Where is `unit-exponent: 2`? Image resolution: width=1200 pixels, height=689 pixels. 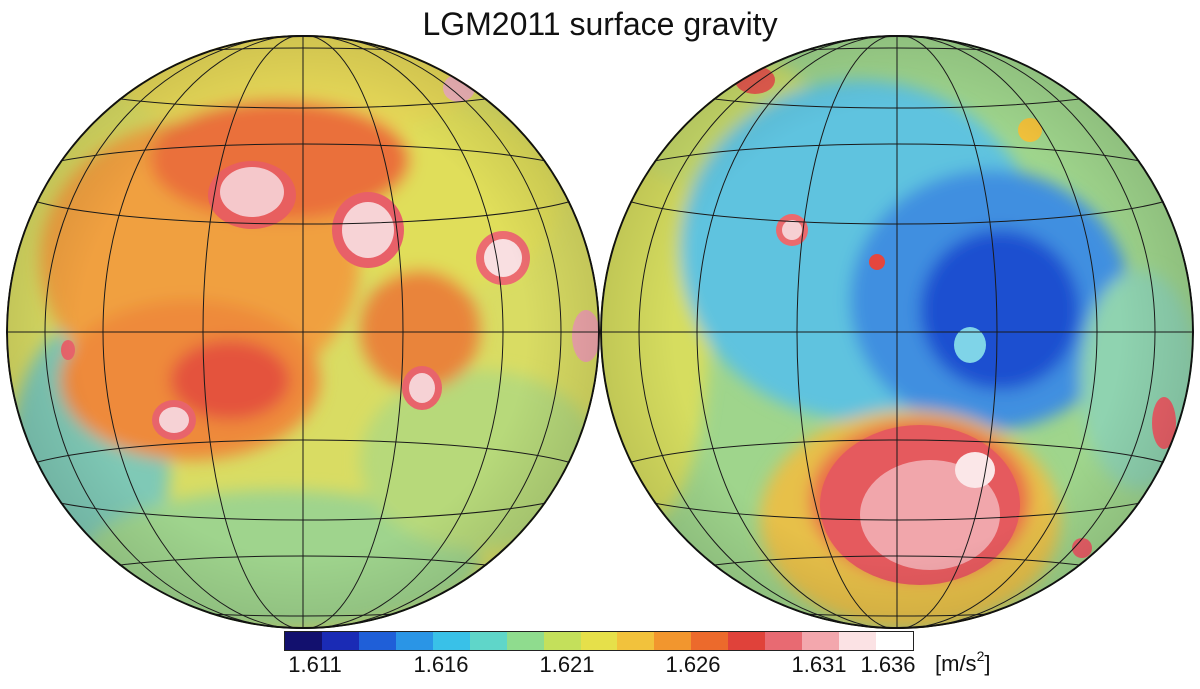 unit-exponent: 2 is located at coordinates (980, 656).